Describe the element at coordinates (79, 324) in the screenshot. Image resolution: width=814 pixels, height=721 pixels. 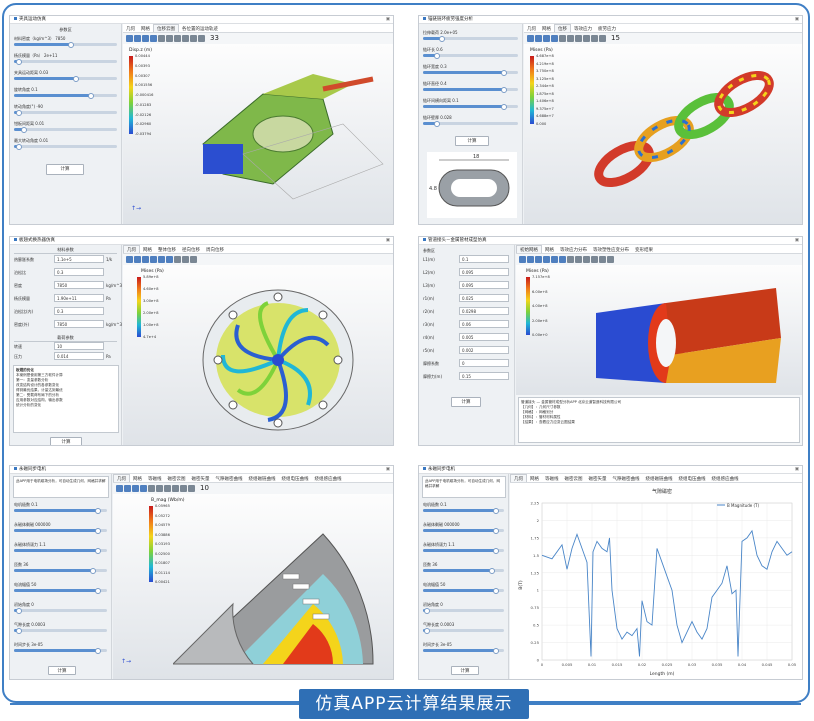
I see `field-input: 7850` at that location.